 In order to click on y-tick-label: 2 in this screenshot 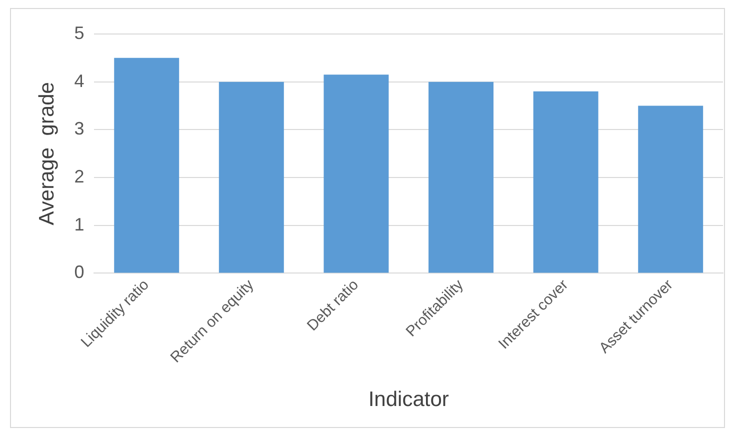, I will do `click(79, 176)`.